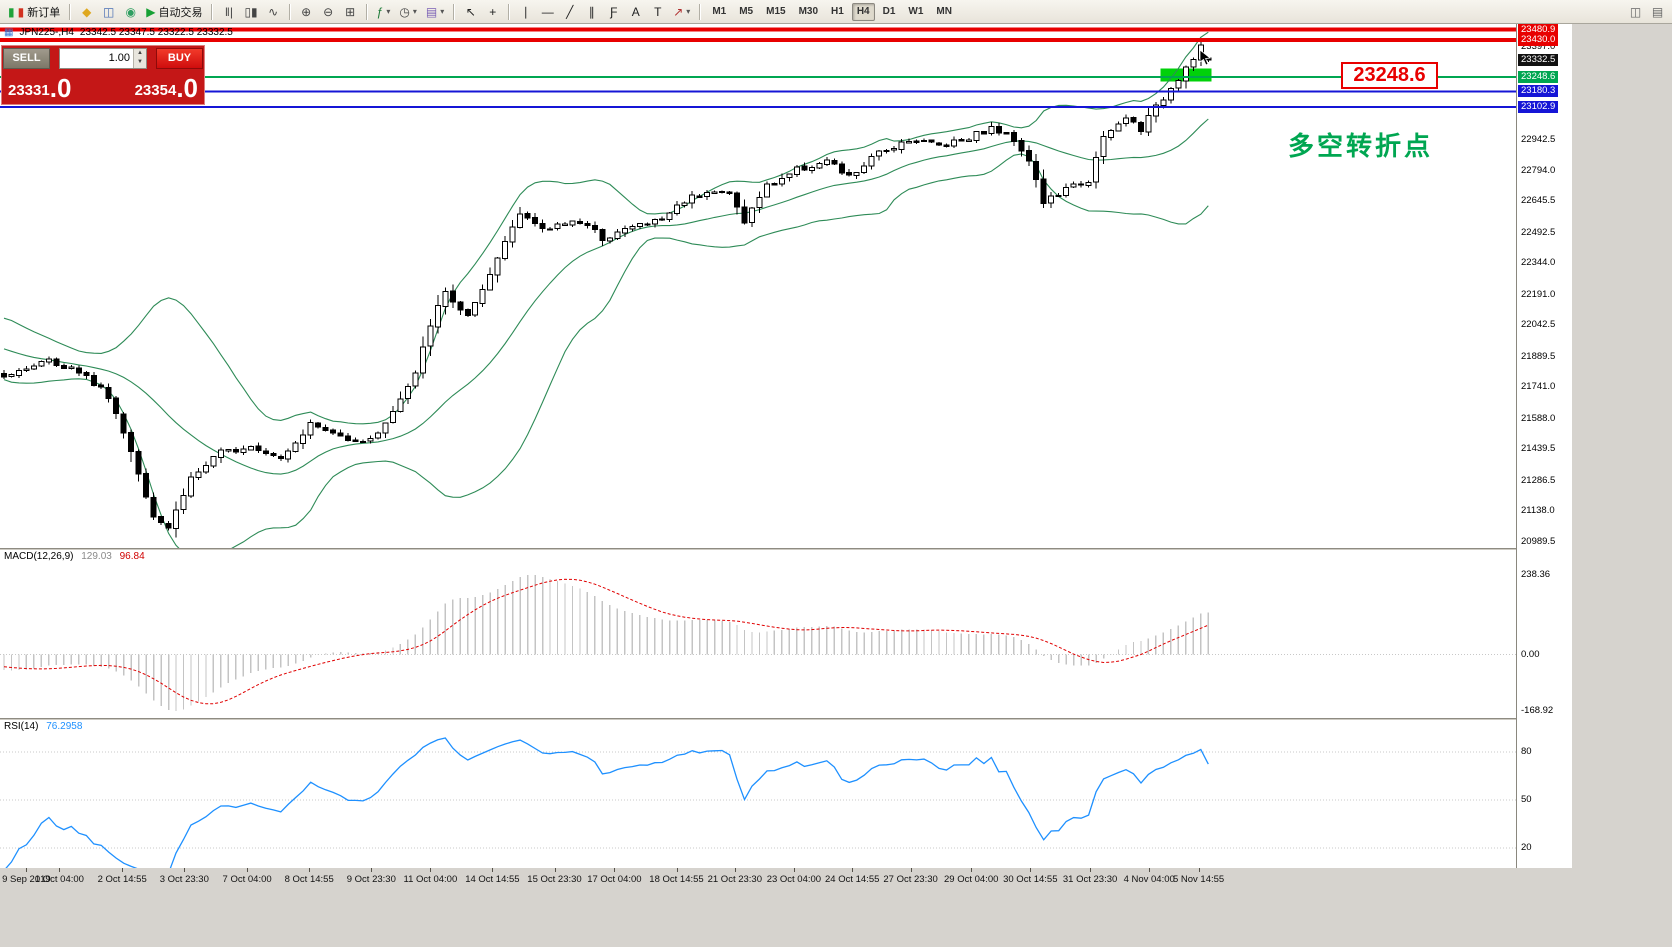  I want to click on new-order-button: ▮ ▮ 新订单, so click(34, 12).